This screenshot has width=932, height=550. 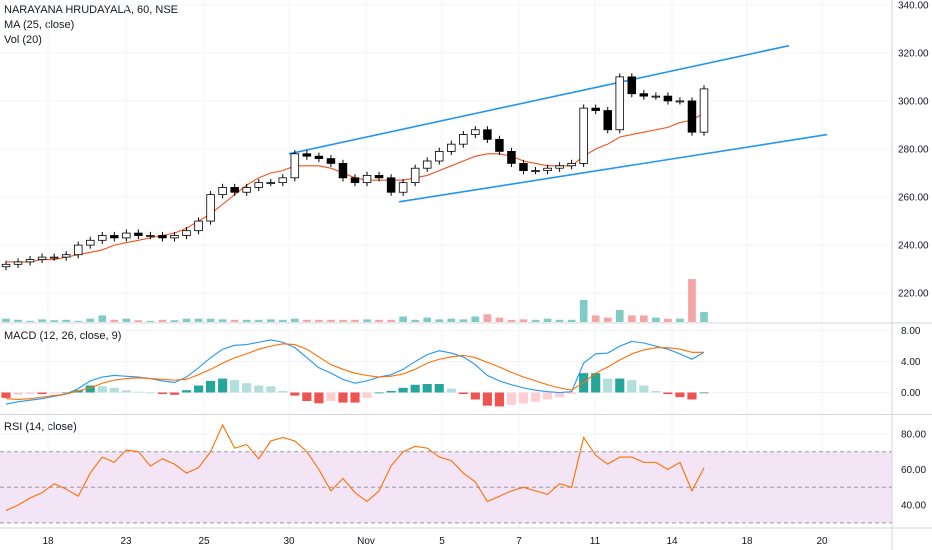 I want to click on time-axis-label: Nov, so click(x=366, y=541).